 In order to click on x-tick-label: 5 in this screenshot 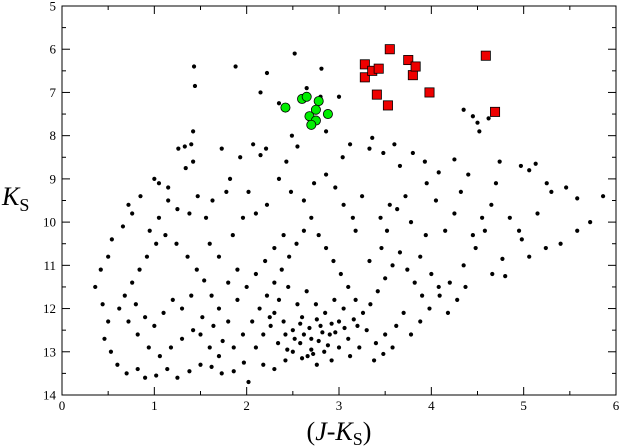, I will do `click(523, 405)`.